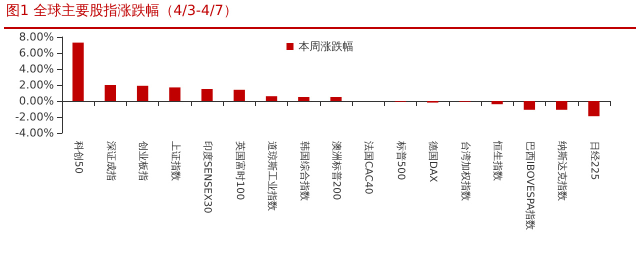  What do you see at coordinates (400, 160) in the screenshot?
I see `x-tick-label: 标普500` at bounding box center [400, 160].